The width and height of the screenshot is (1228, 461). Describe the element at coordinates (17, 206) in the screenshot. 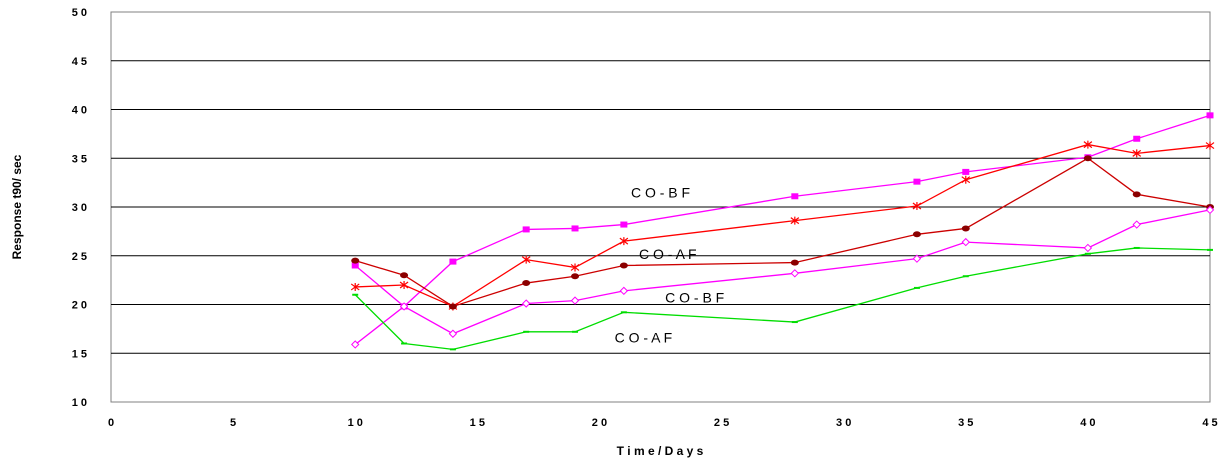

I see `y-axis-title: Response t90/ sec` at that location.